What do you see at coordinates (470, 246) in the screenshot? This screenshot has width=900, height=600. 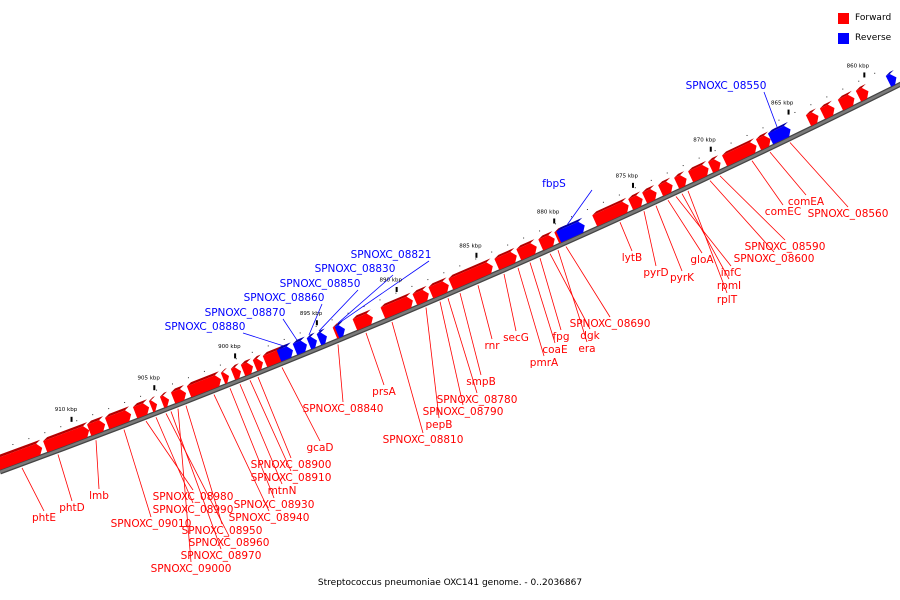 I see `tick-label: 885 kbp` at bounding box center [470, 246].